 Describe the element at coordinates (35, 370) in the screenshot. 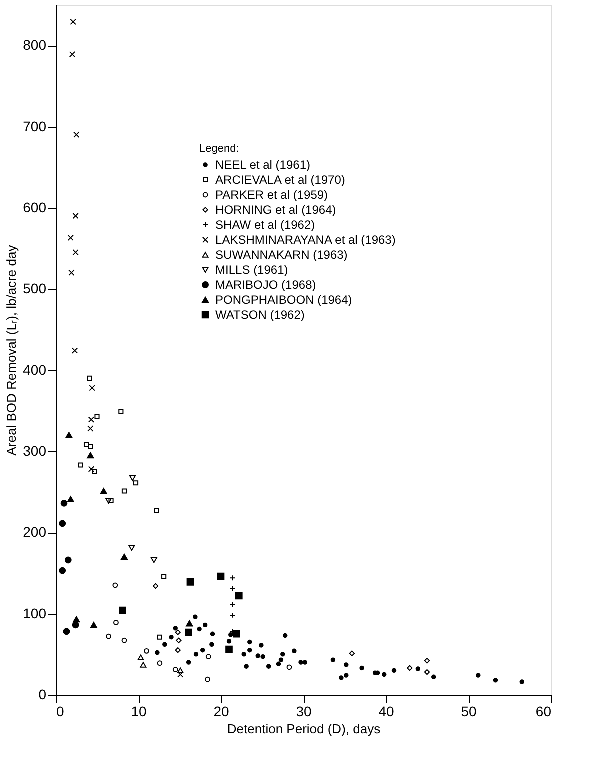

I see `y-tick-label: 400` at that location.